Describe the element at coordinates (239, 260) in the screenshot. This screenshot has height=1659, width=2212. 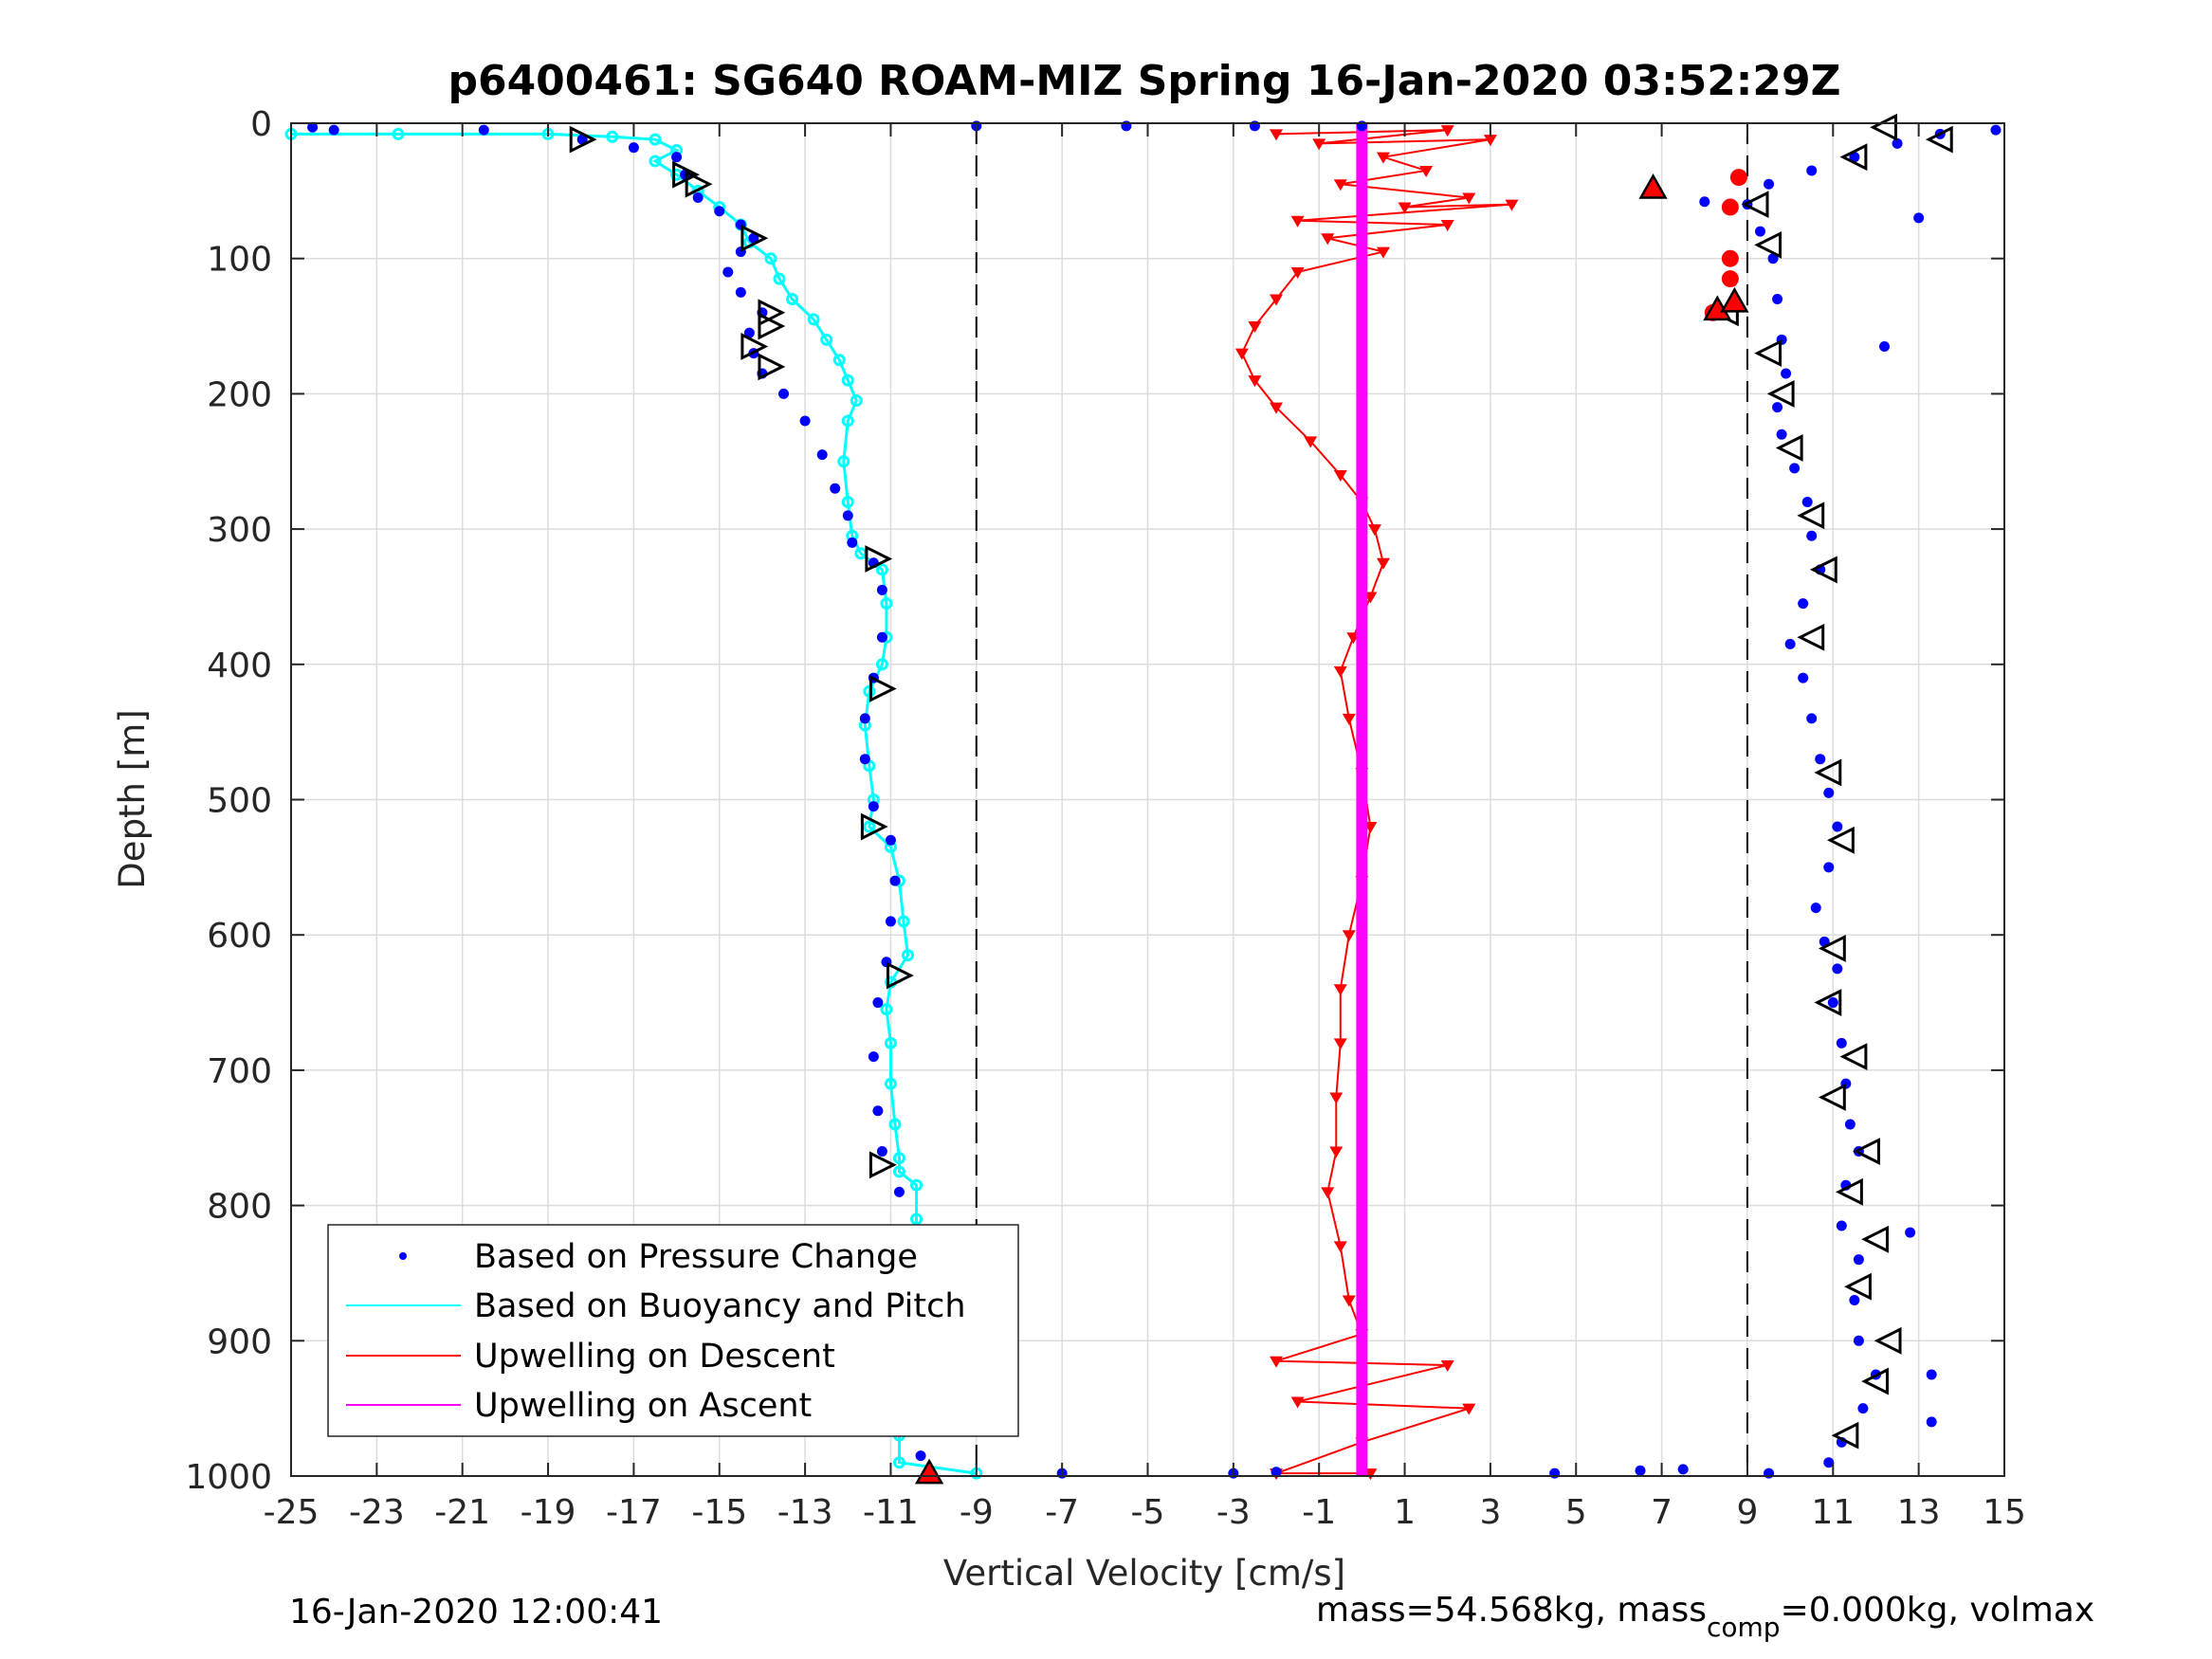
I see `y-tick-label: 100` at that location.